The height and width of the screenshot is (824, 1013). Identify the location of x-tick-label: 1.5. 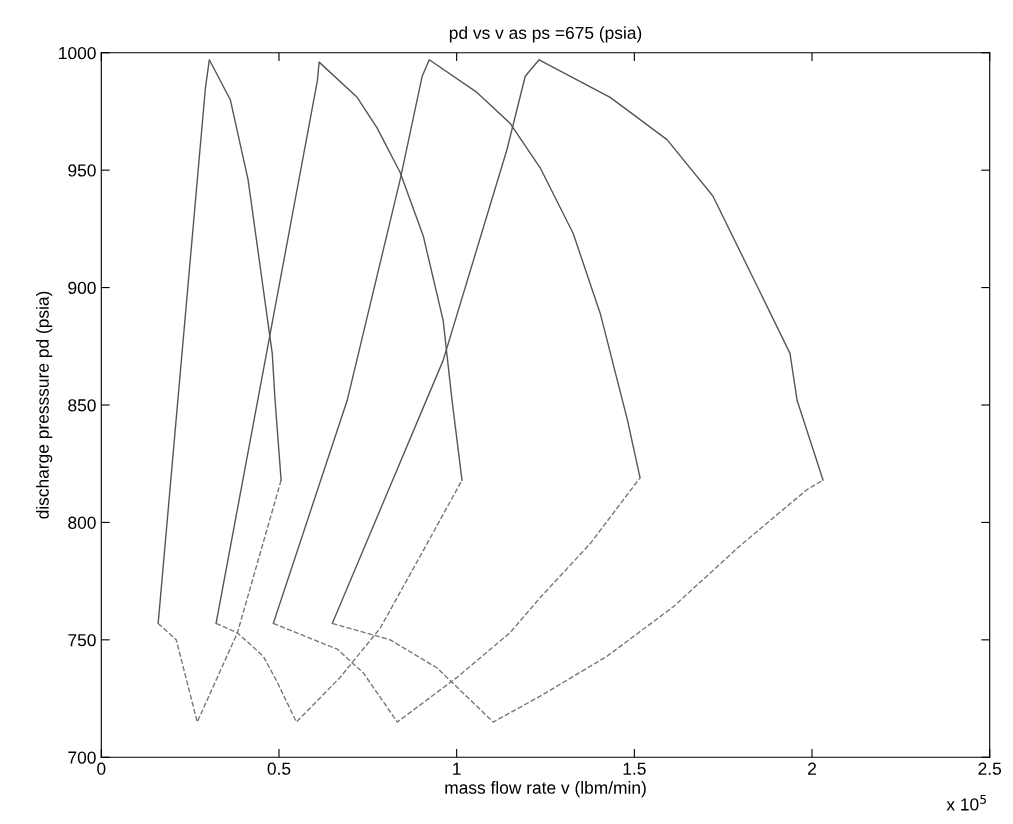
(634, 768).